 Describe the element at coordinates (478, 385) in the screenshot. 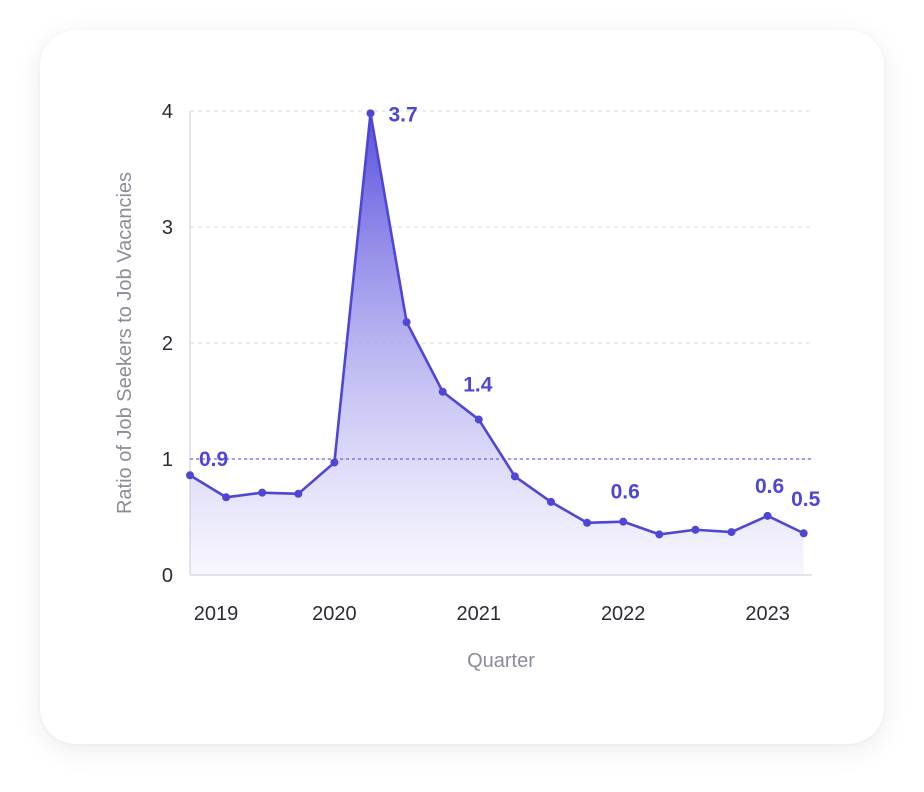

I see `data-label: 1.4` at that location.